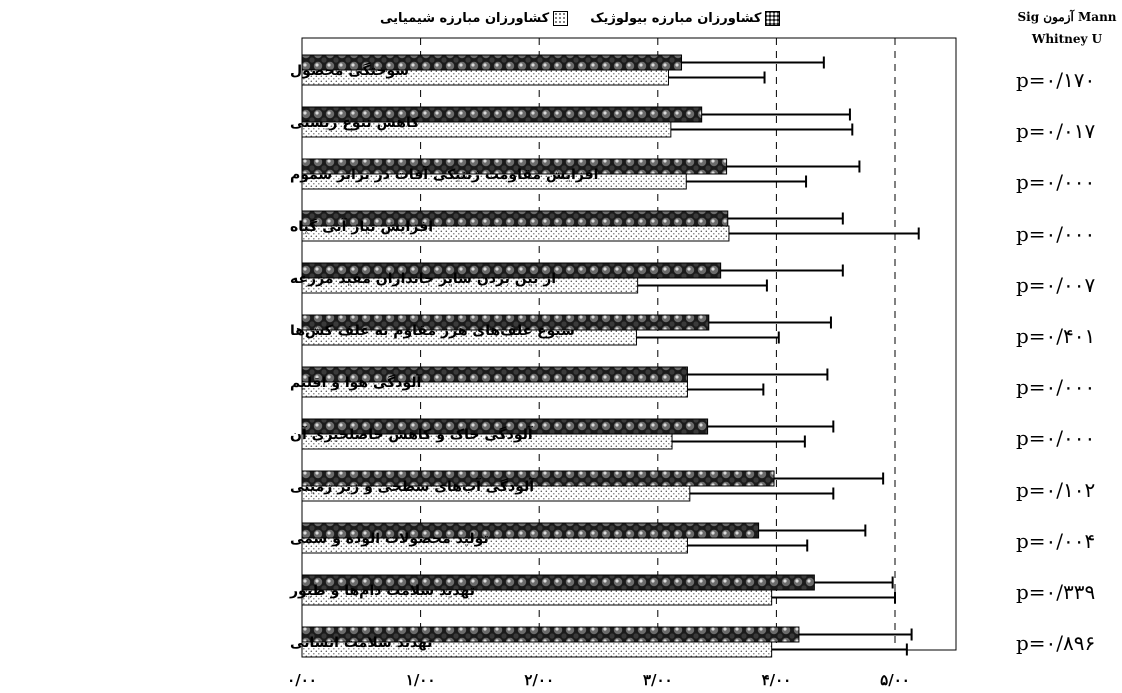  Describe the element at coordinates (1067, 28) in the screenshot. I see `sig-column-header: Sig آزمون Mann Whitney U` at that location.